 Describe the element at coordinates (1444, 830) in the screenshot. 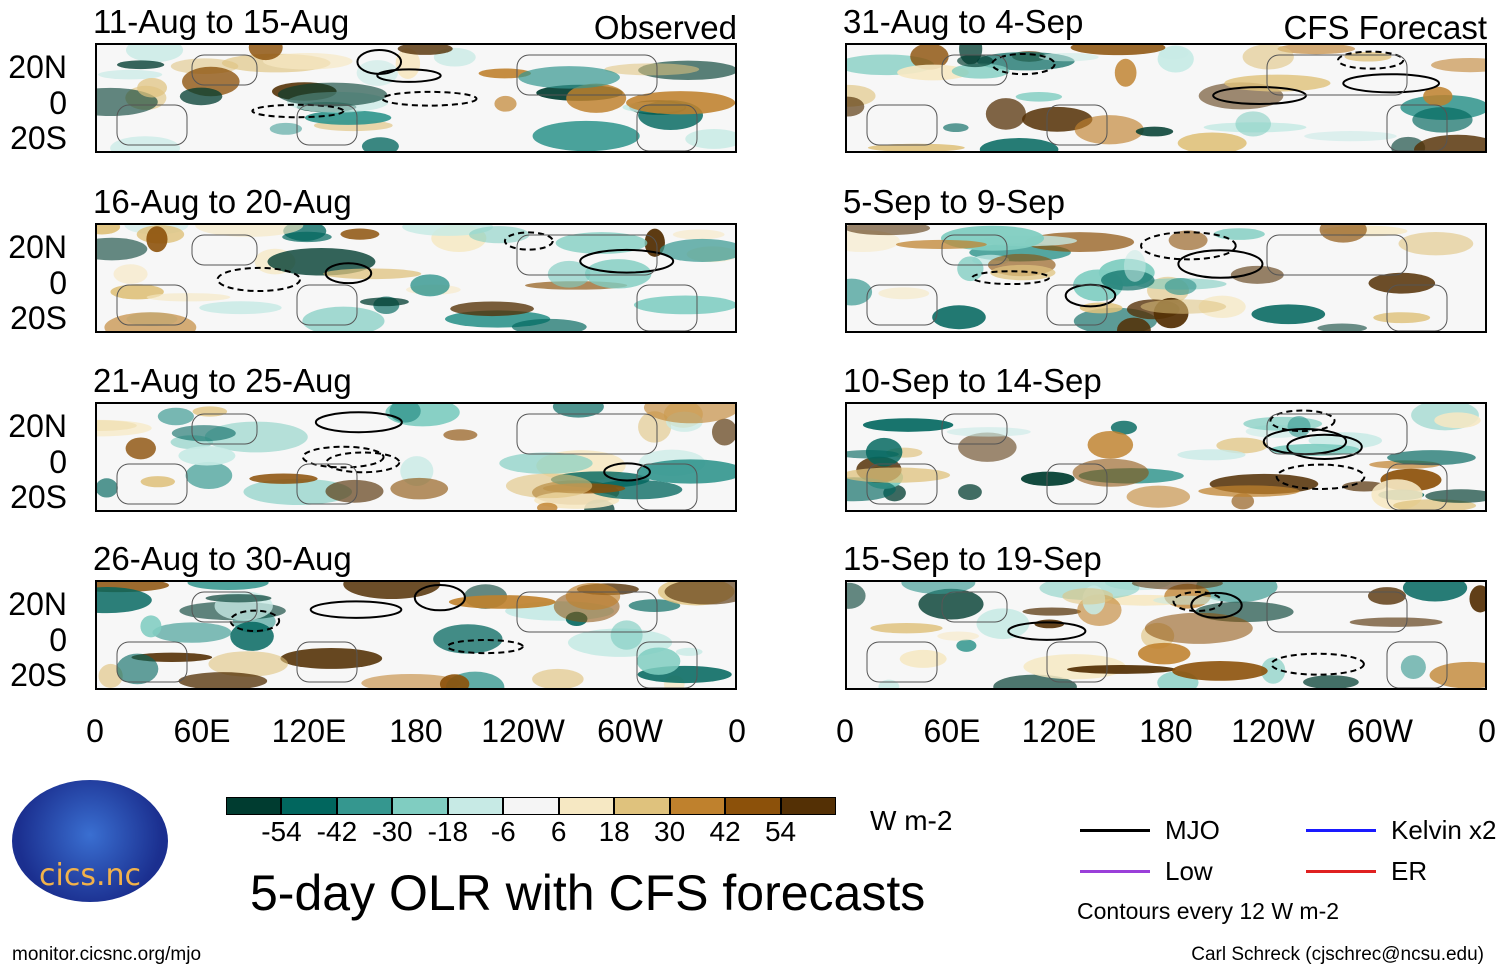

I see `legend-label: Kelvin x2` at that location.